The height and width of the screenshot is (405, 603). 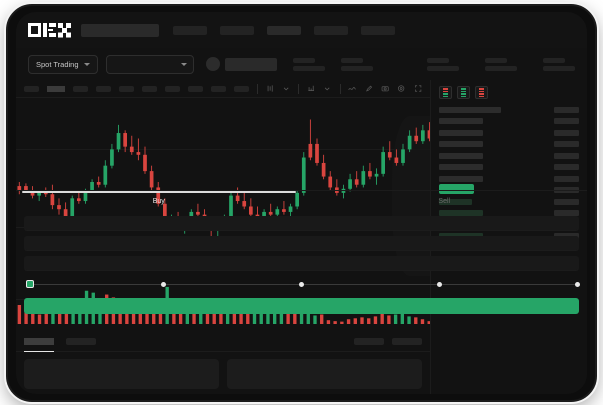 What do you see at coordinates (149, 64) in the screenshot?
I see `pair-select-dropdown` at bounding box center [149, 64].